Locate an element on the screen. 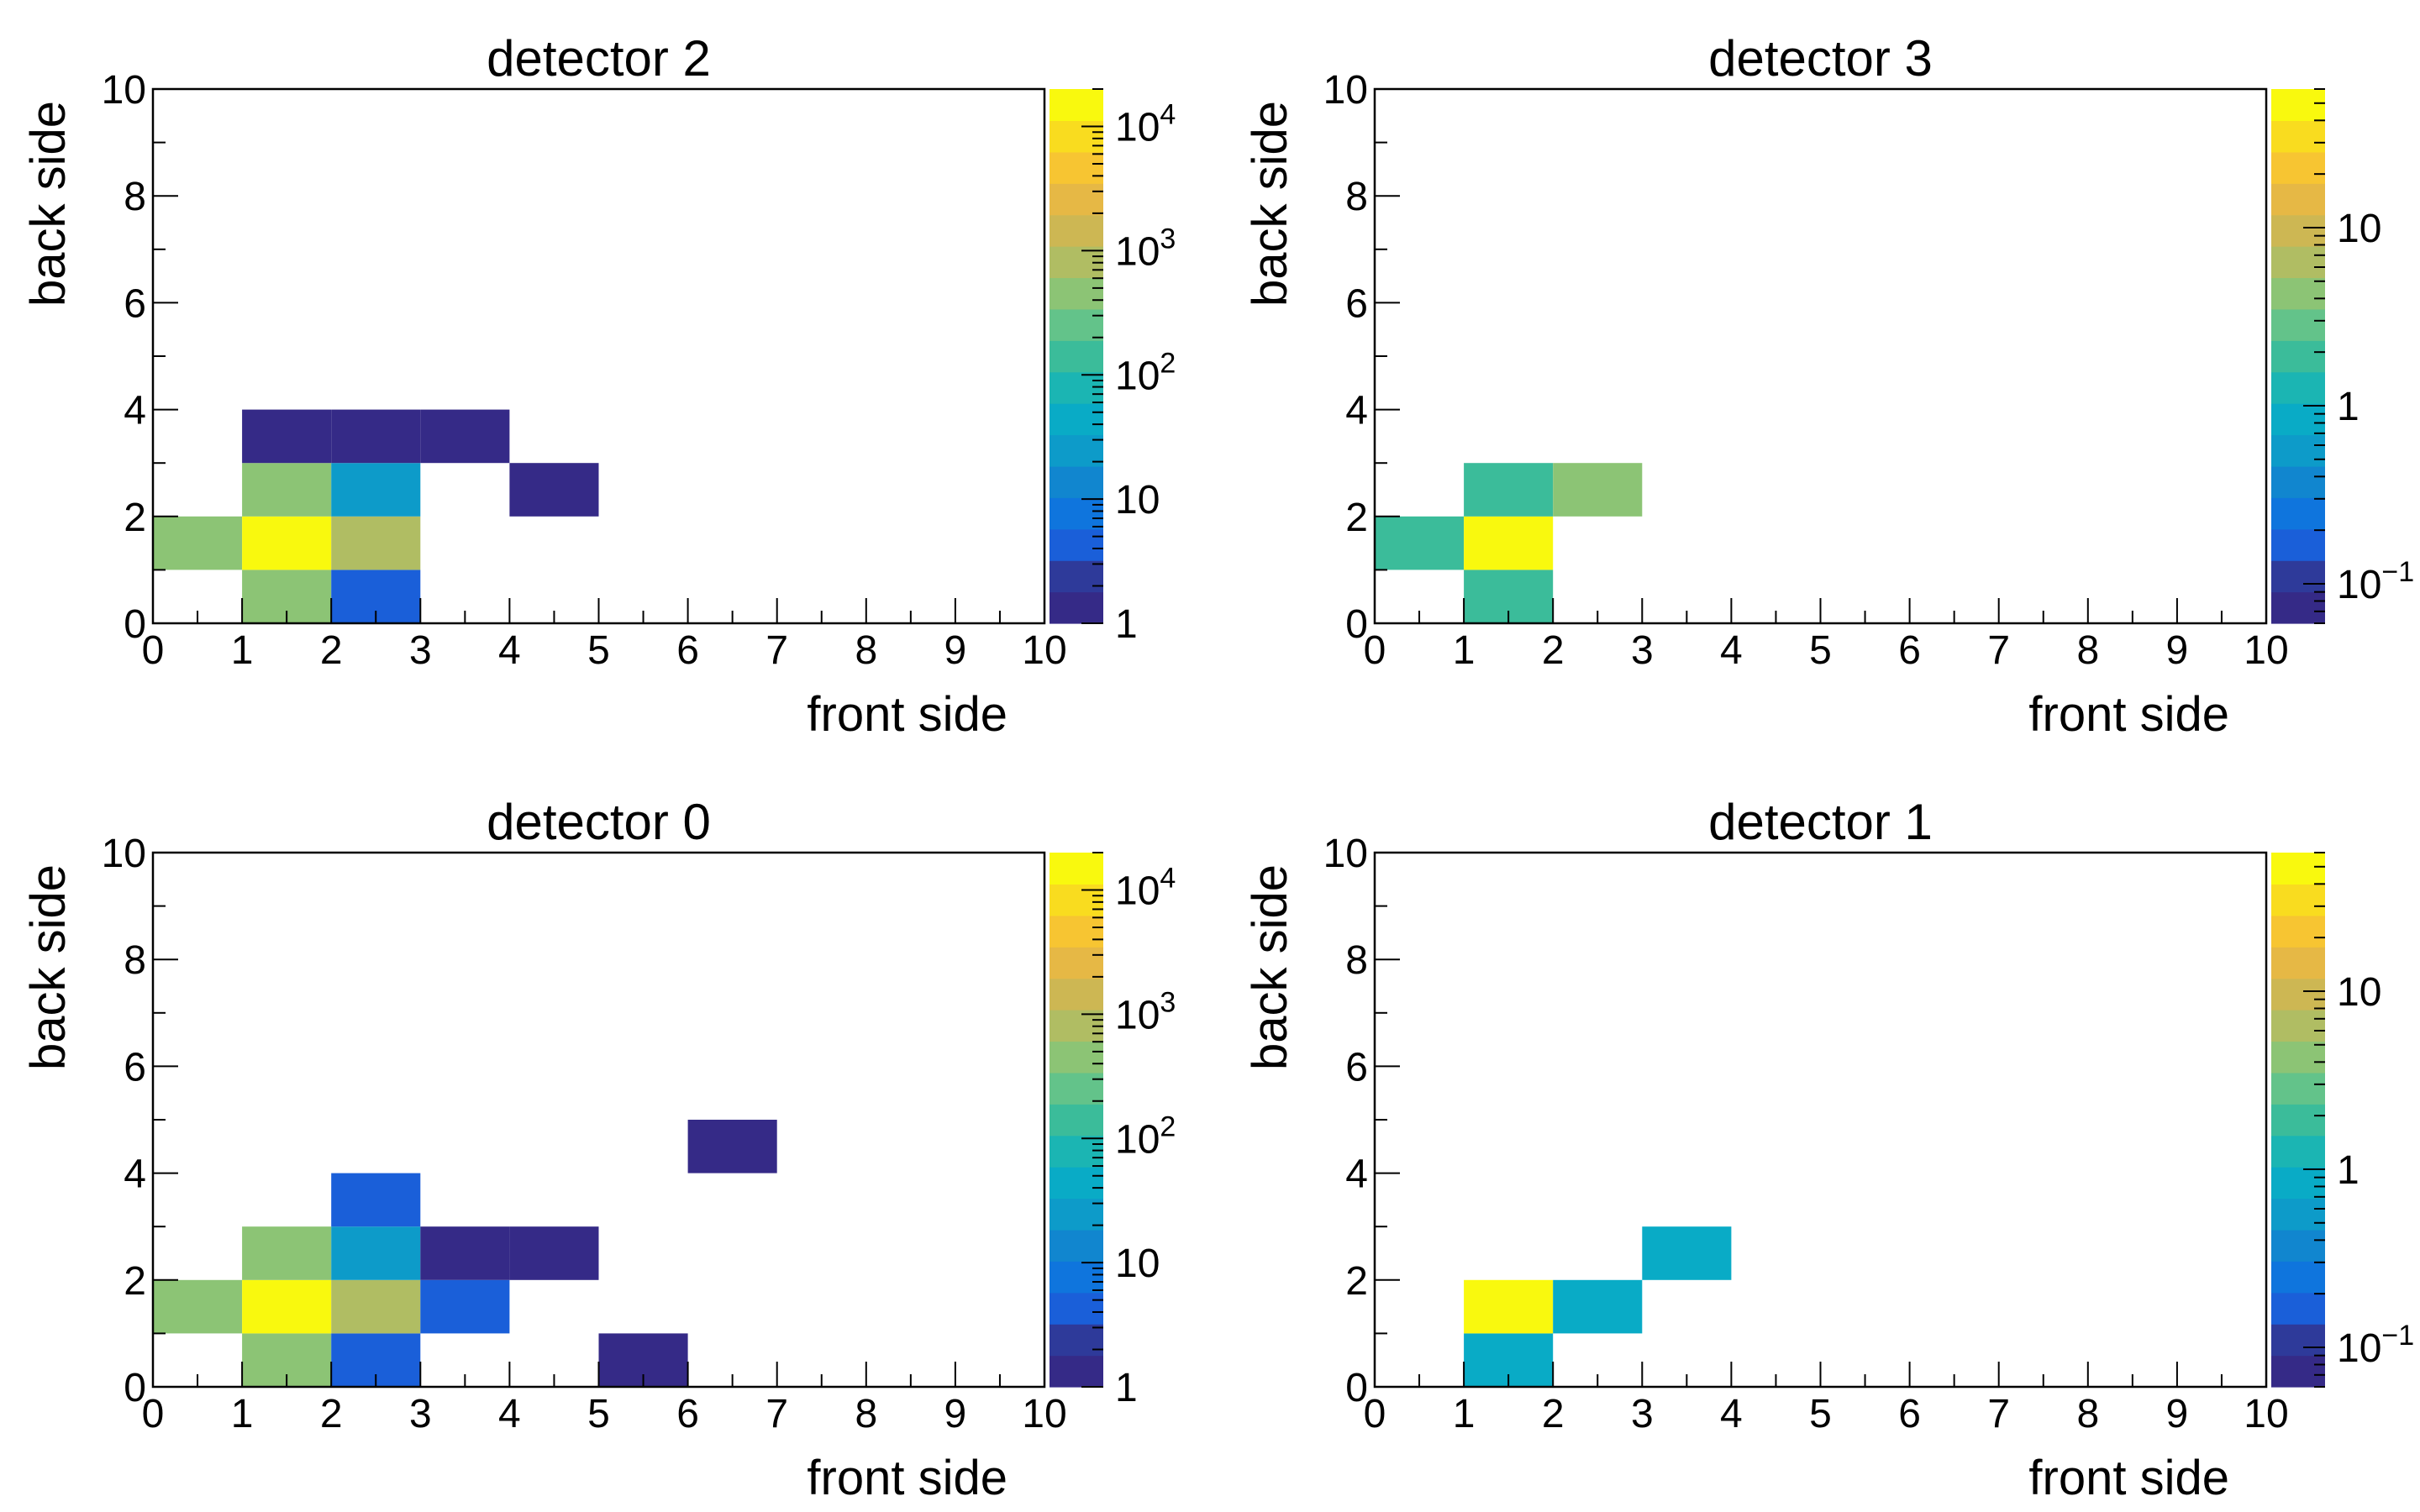 The width and height of the screenshot is (2420, 1512). x-tick-label: 4 is located at coordinates (510, 1414).